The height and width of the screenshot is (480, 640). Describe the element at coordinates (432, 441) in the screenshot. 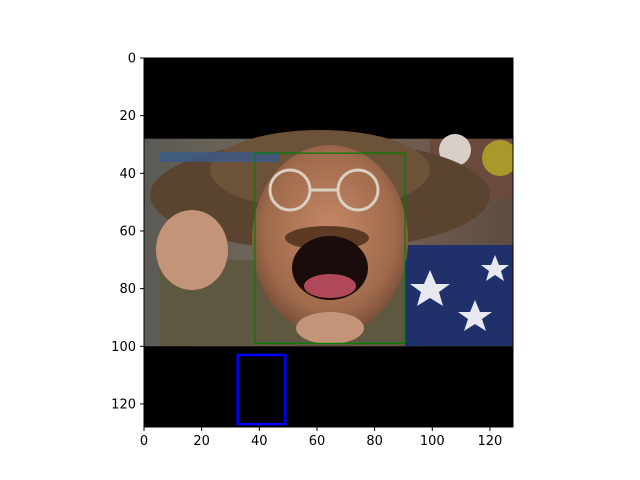

I see `x-tick-label: 100` at that location.